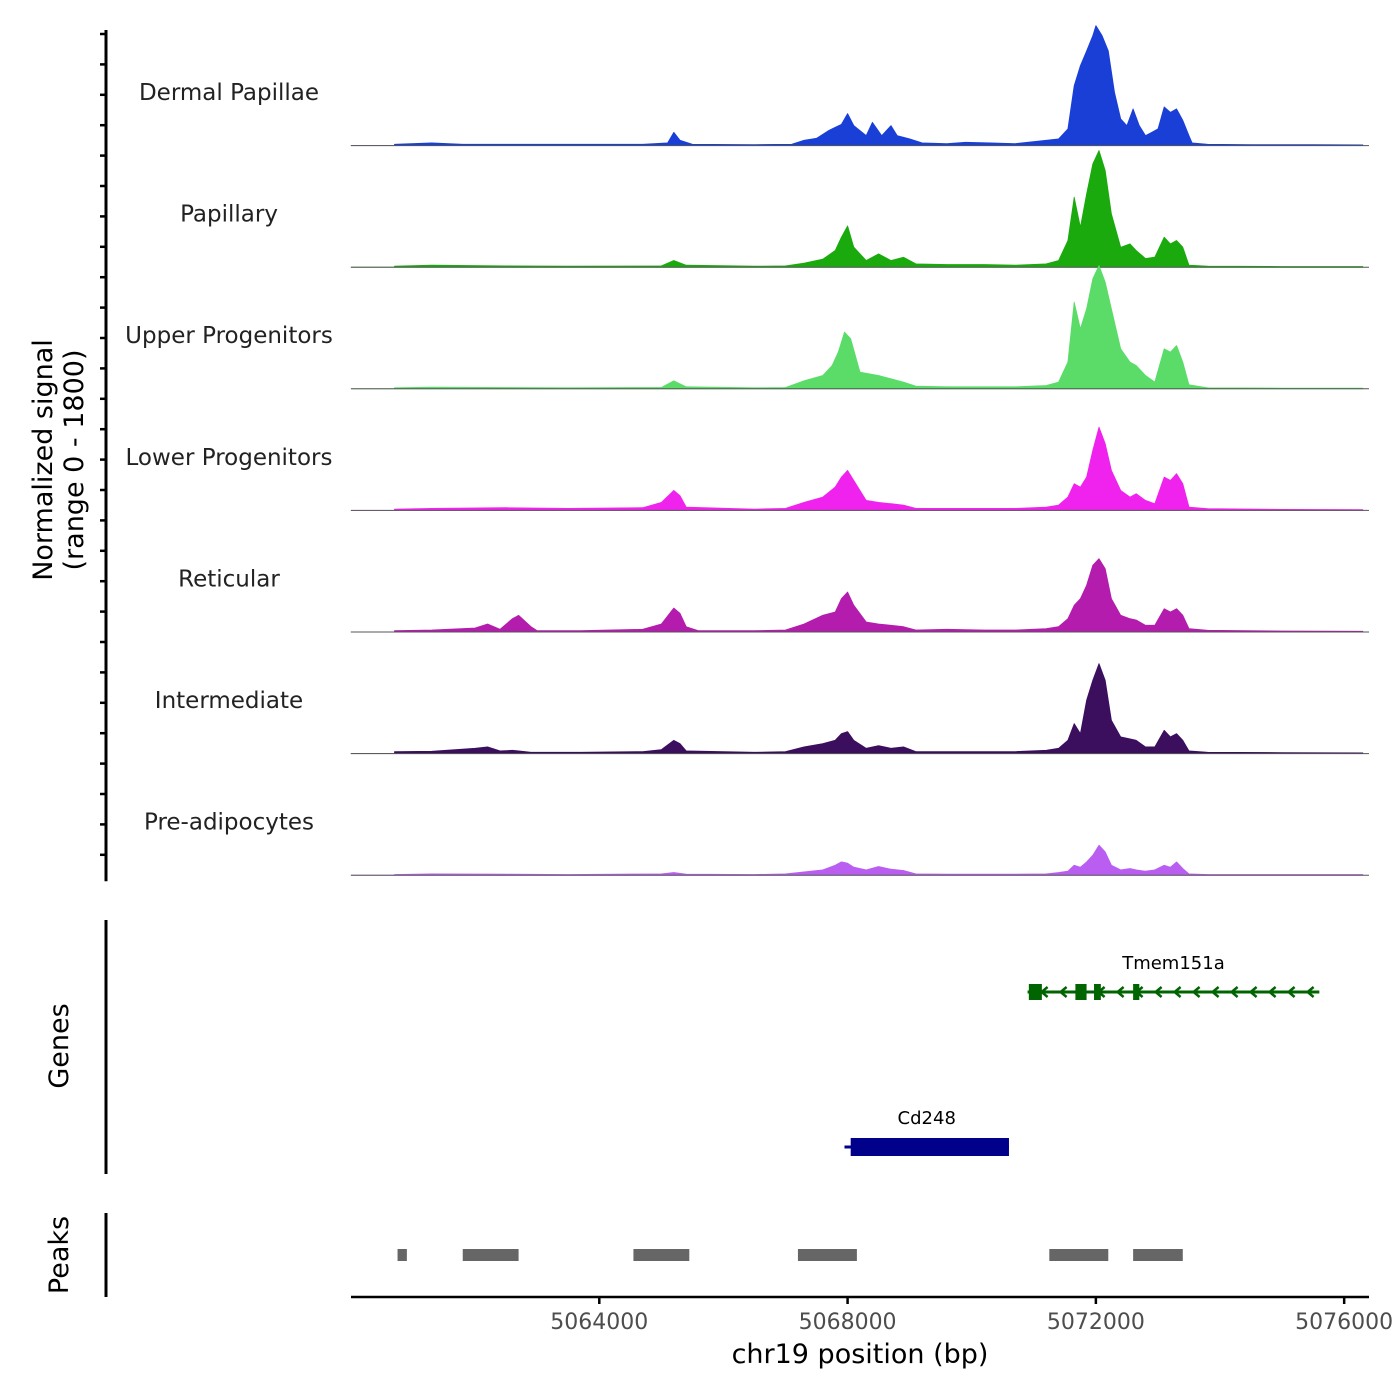  What do you see at coordinates (927, 1118) in the screenshot?
I see `gene-name-label: Cd248` at bounding box center [927, 1118].